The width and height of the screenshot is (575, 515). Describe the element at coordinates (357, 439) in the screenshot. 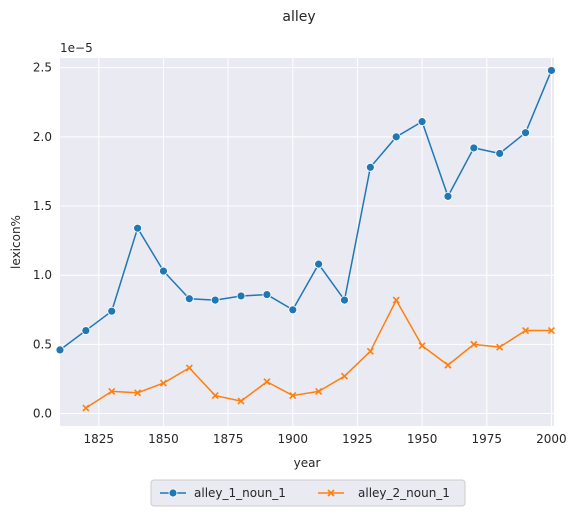

I see `x-tick-label: 1925` at that location.